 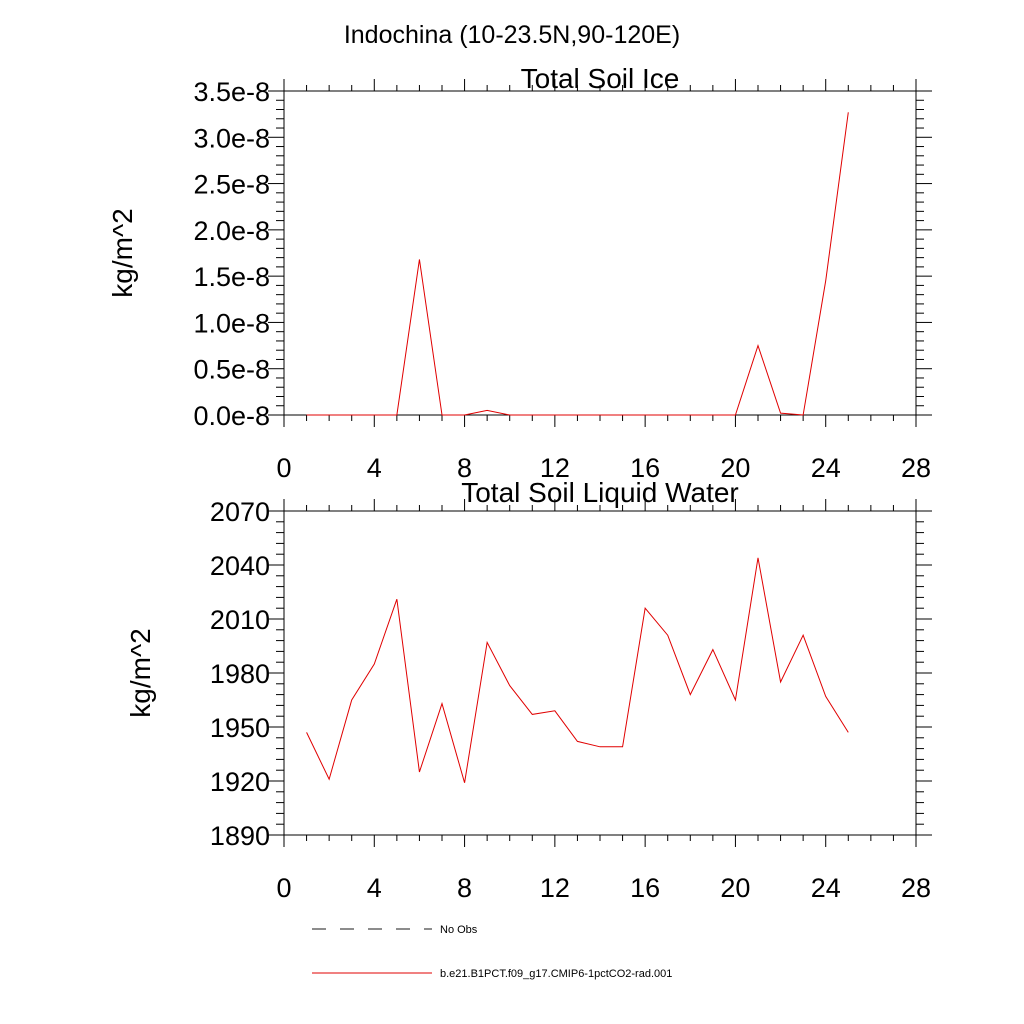 I want to click on y-tick-label: 3.0e-8, so click(x=231, y=138).